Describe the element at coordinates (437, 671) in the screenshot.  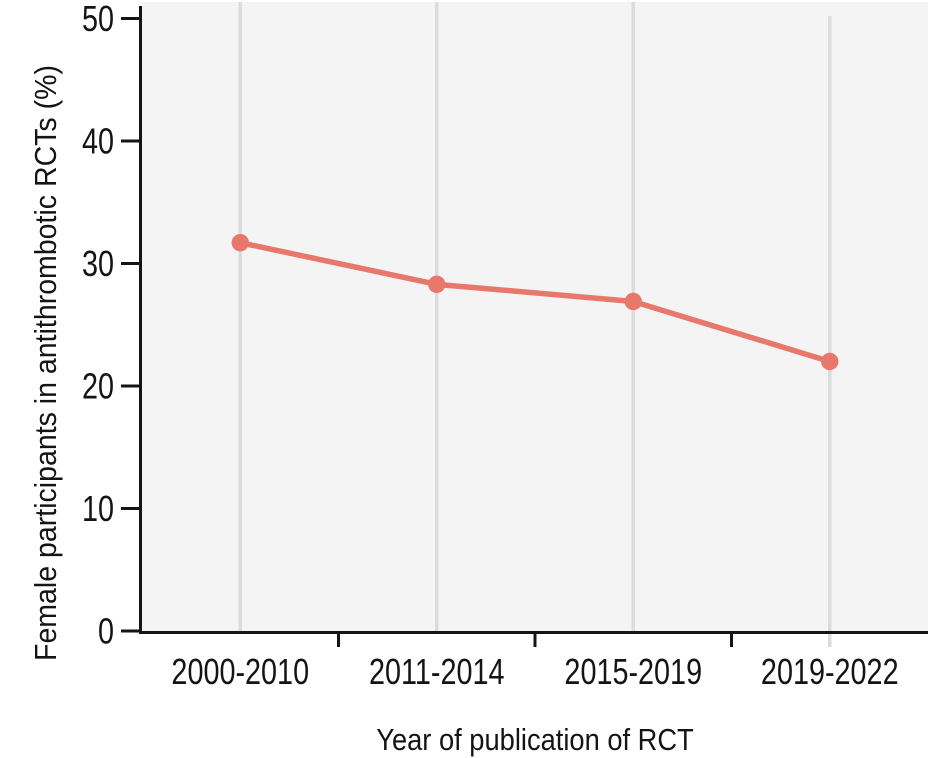
I see `x-tick-label: 2011-2014` at that location.